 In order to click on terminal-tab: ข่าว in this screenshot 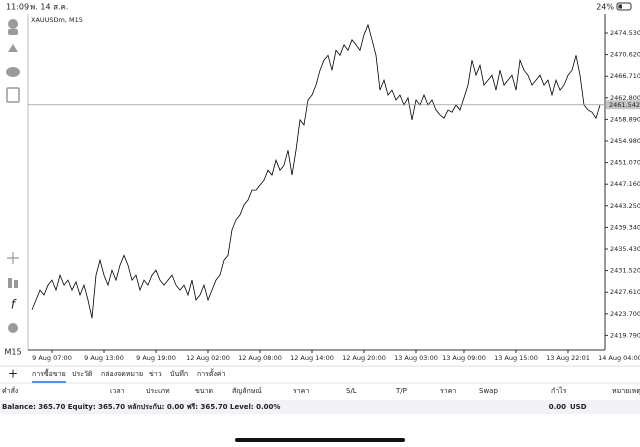, I will do `click(155, 374)`.